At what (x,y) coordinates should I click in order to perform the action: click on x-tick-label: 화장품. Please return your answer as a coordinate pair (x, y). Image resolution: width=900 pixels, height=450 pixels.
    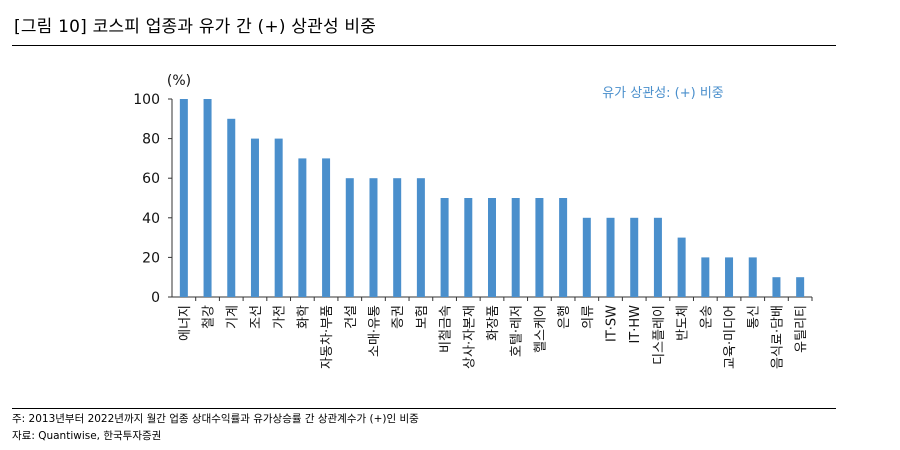
    Looking at the image, I should click on (493, 323).